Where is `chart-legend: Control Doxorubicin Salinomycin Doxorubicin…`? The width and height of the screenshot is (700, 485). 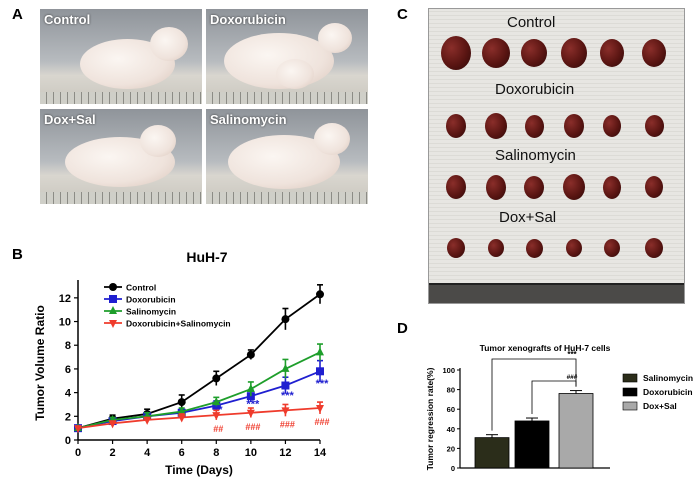
chart-legend: Control Doxorubicin Salinomycin Doxorubicin… is located at coordinates (167, 306).